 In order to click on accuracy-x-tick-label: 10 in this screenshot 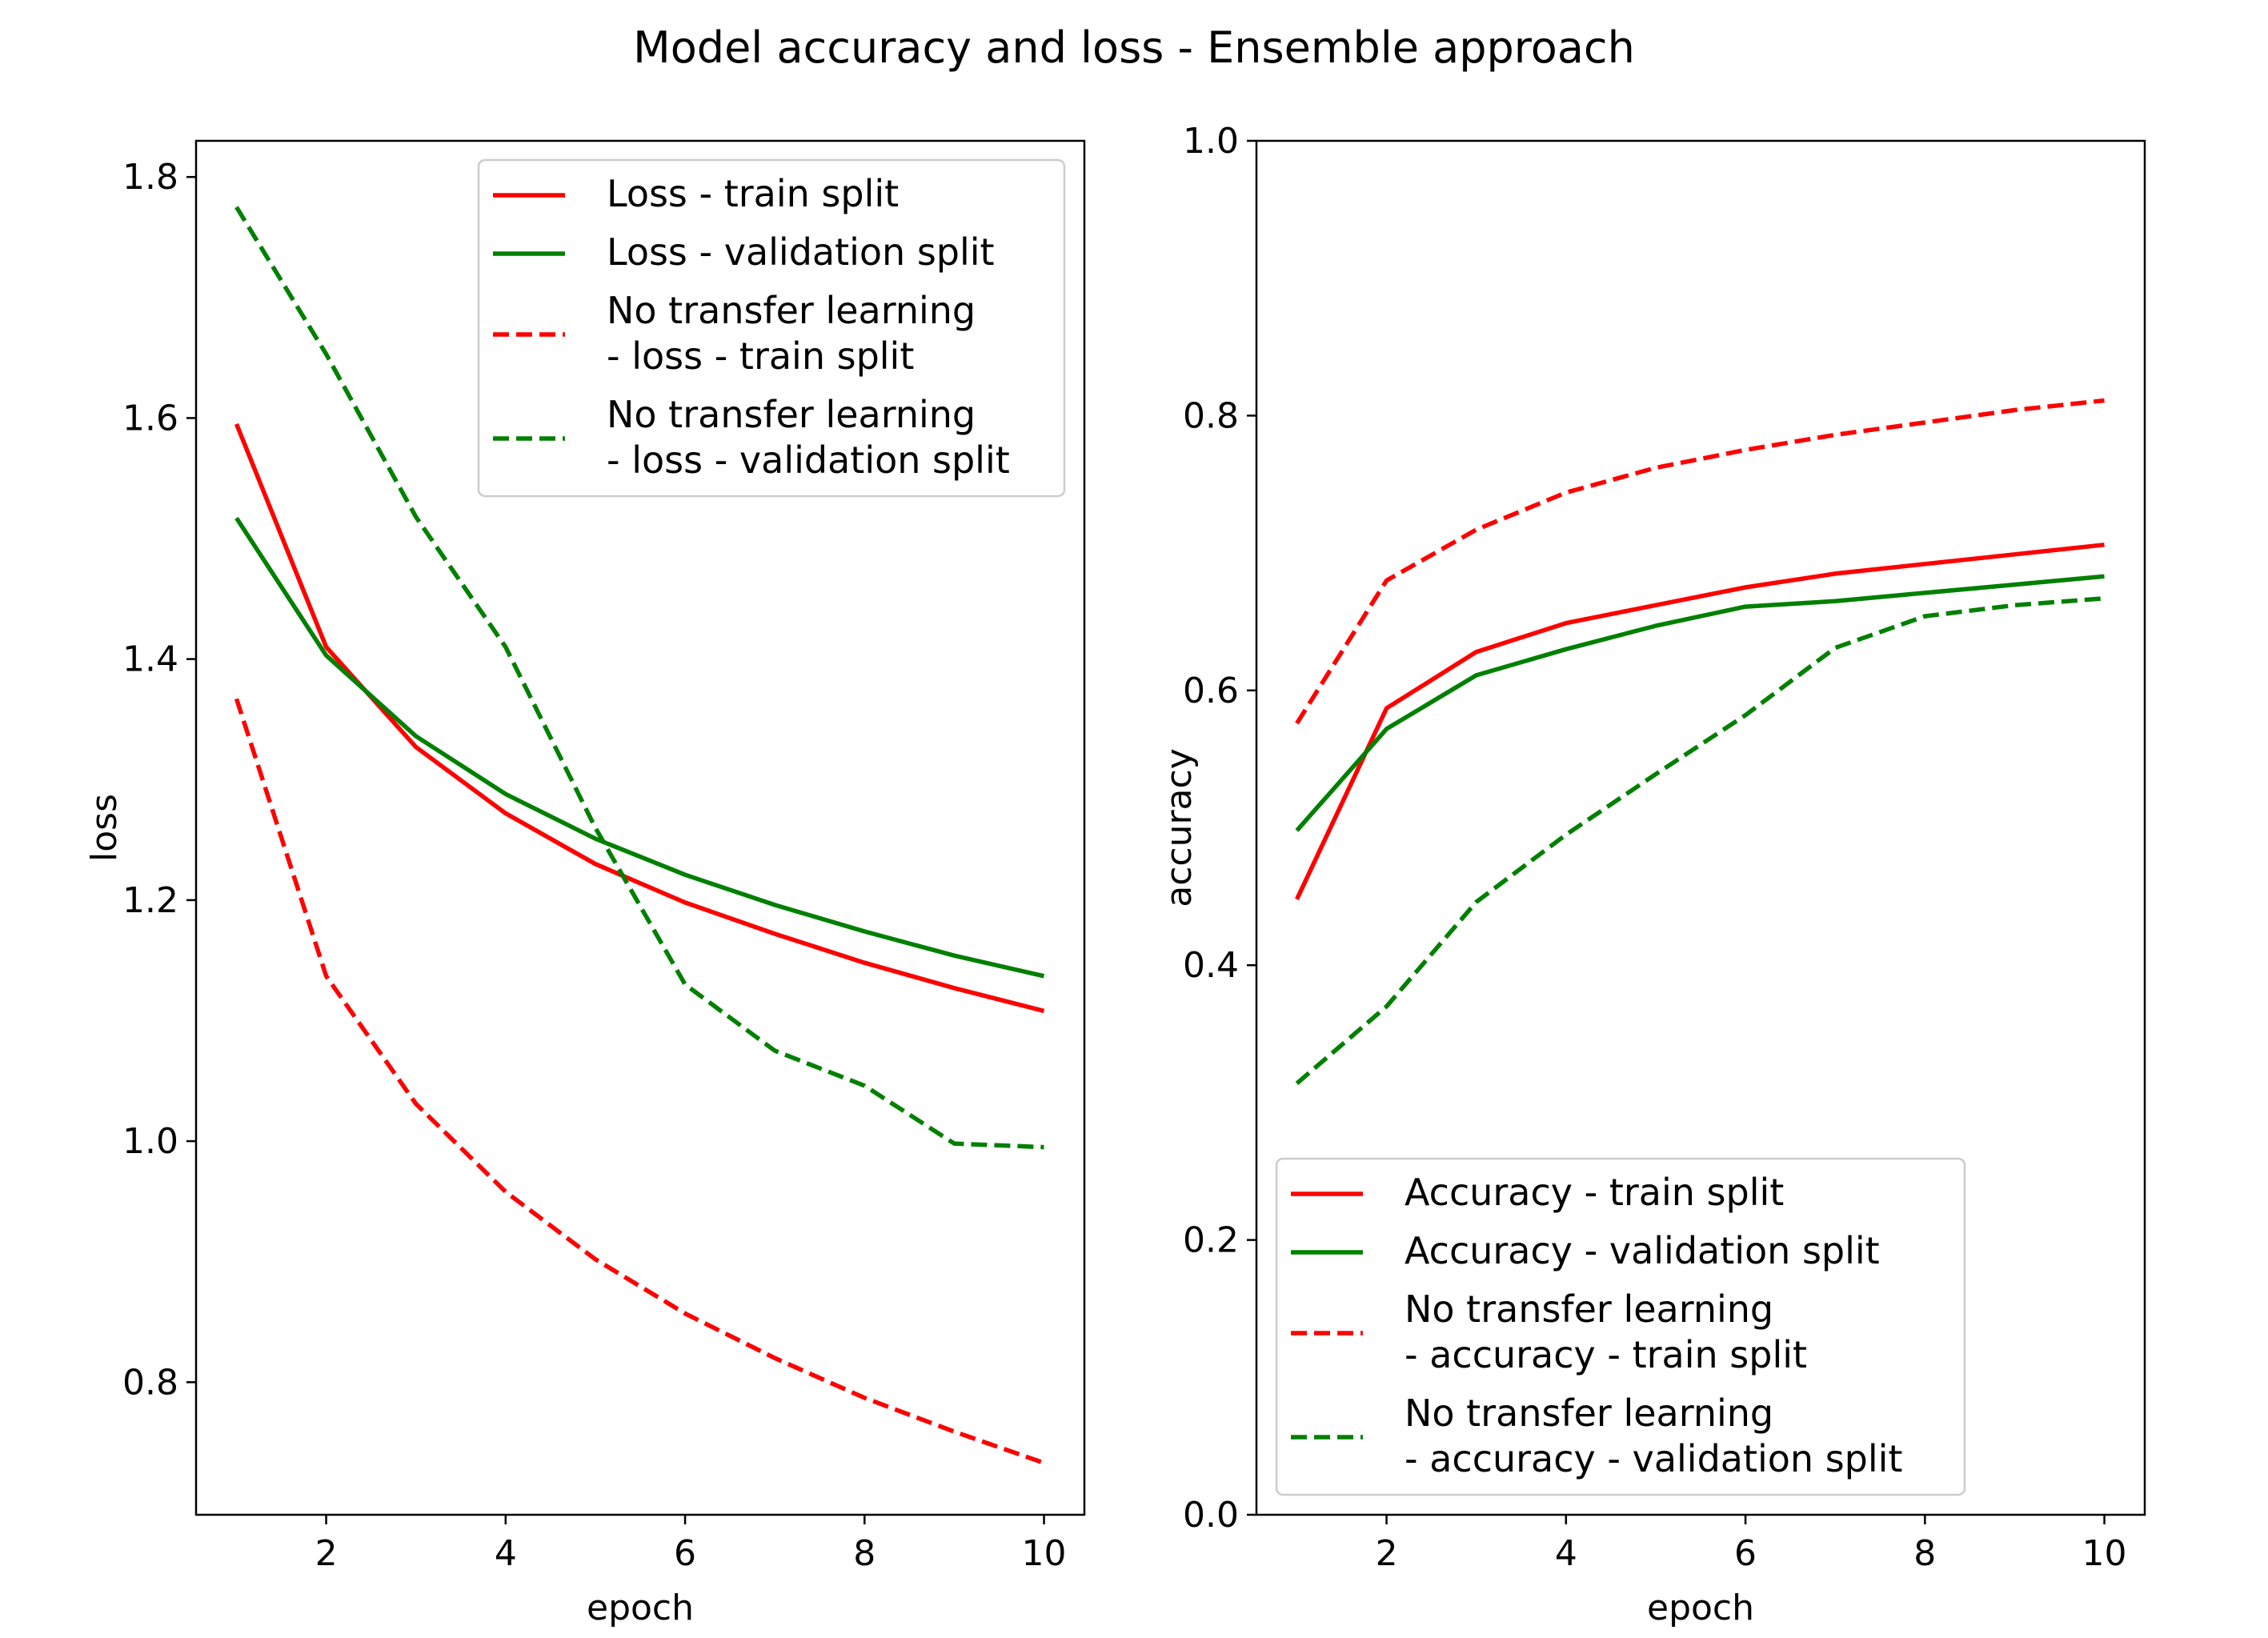, I will do `click(2104, 1554)`.